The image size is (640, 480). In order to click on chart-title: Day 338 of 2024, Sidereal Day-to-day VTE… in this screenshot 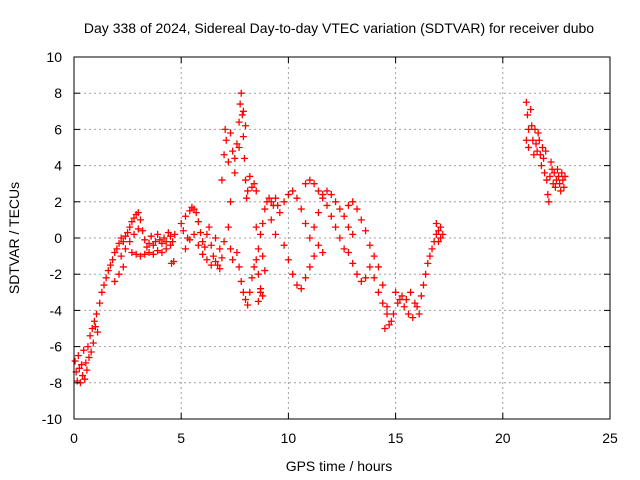, I will do `click(339, 28)`.